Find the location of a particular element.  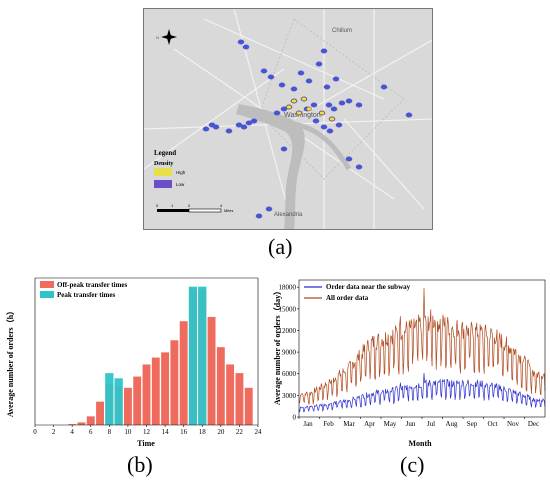

panel-label-c: (c) is located at coordinates (412, 464).